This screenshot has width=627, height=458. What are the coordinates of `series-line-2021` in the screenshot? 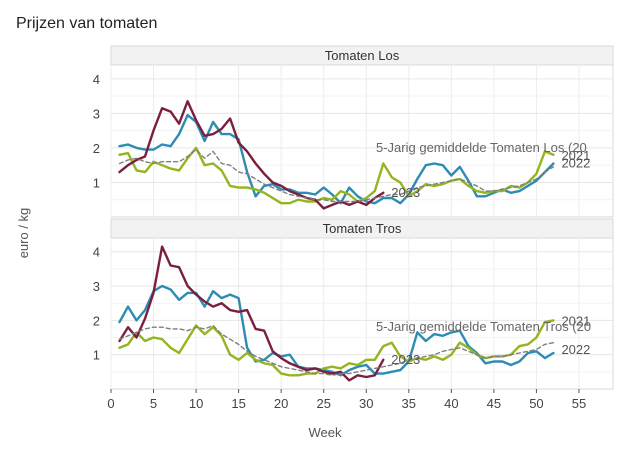 It's located at (336, 348).